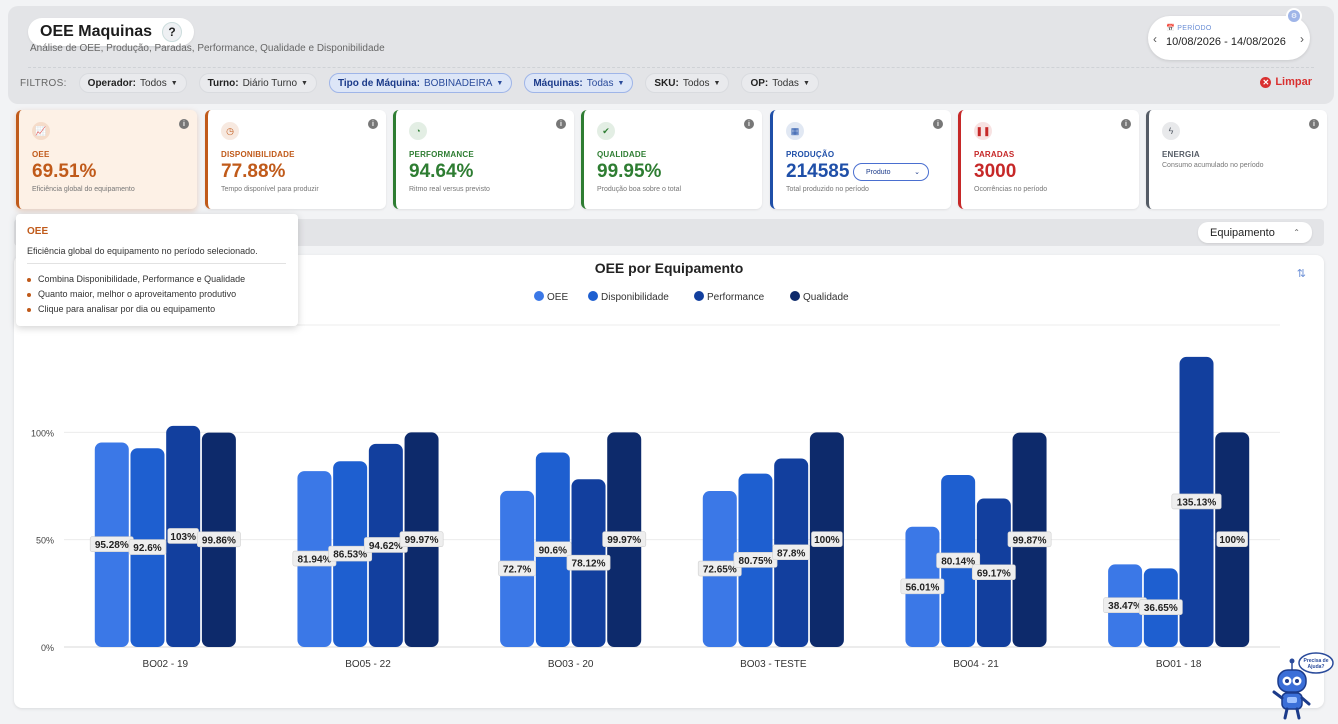  I want to click on data-label: 99.97%, so click(422, 540).